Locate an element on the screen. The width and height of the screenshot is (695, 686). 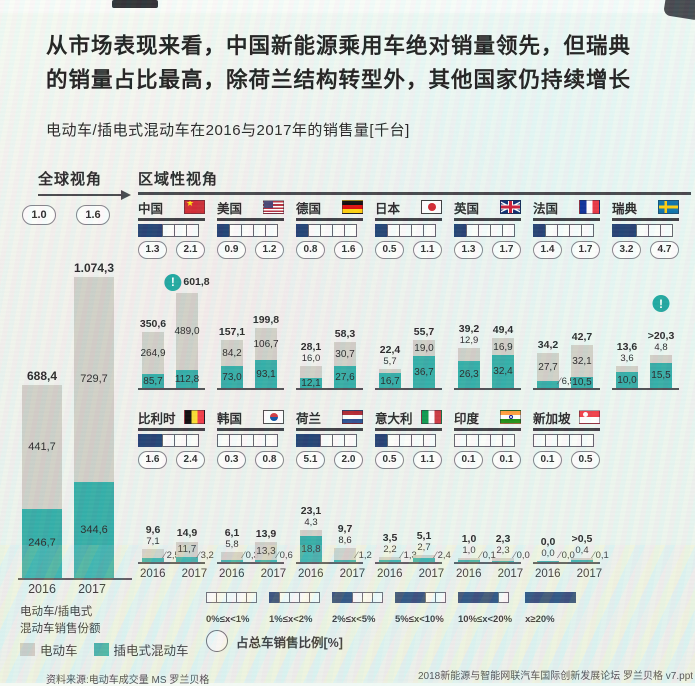
total-value-label: 55,7 is located at coordinates (424, 332).